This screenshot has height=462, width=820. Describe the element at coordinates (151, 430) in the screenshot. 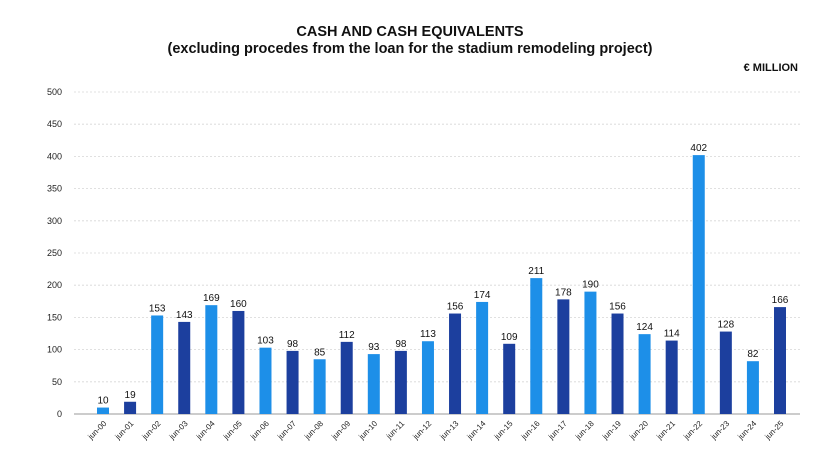

I see `x-tick-label: jun-02` at that location.